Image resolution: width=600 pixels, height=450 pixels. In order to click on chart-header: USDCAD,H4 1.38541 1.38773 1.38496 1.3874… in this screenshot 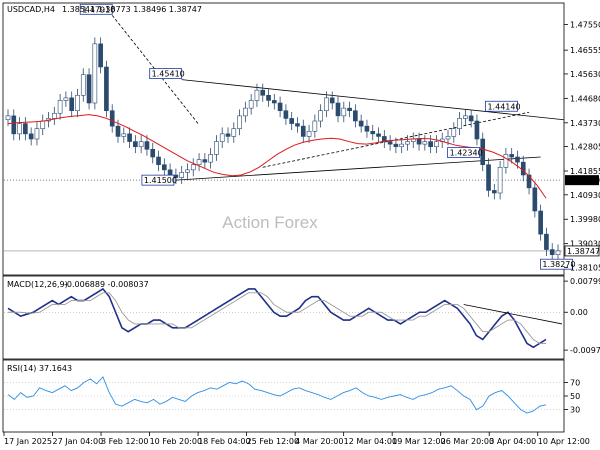, I will do `click(104, 9)`.